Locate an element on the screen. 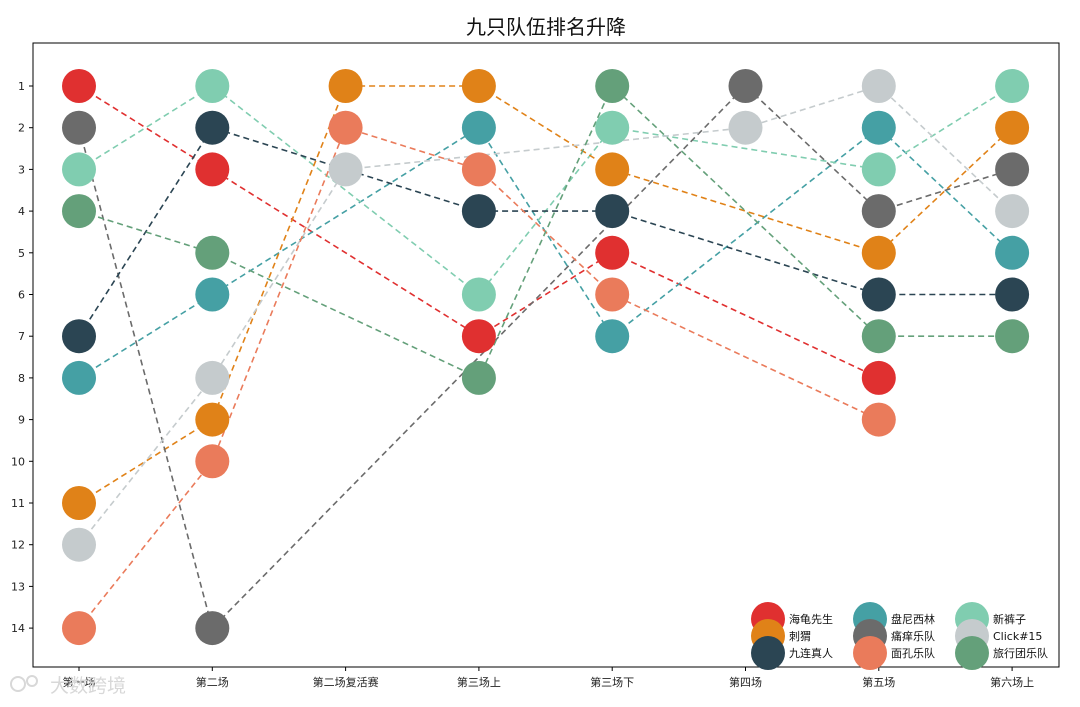 This screenshot has width=1080, height=707. marker-s5-p7 is located at coordinates (1012, 211).